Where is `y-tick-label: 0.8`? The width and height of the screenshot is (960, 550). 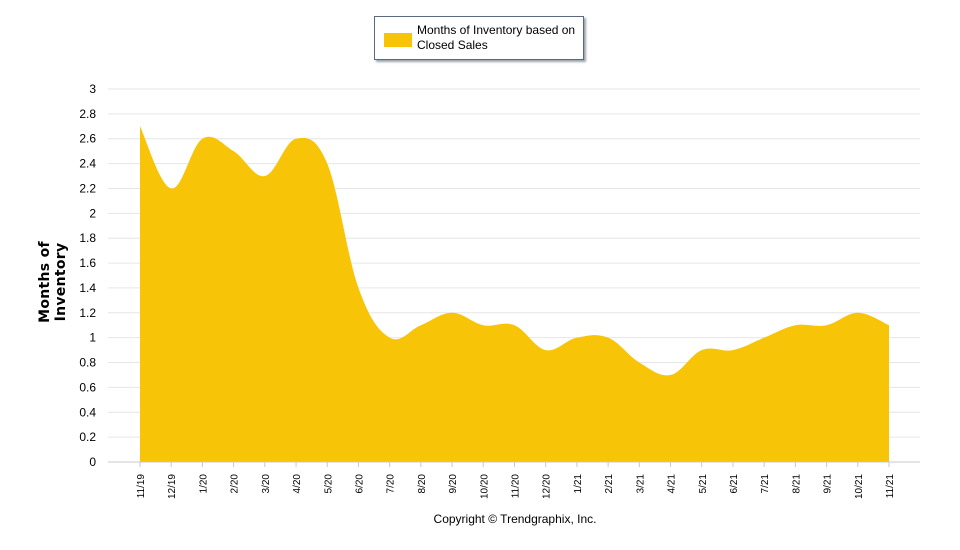 y-tick-label: 0.8 is located at coordinates (87, 363).